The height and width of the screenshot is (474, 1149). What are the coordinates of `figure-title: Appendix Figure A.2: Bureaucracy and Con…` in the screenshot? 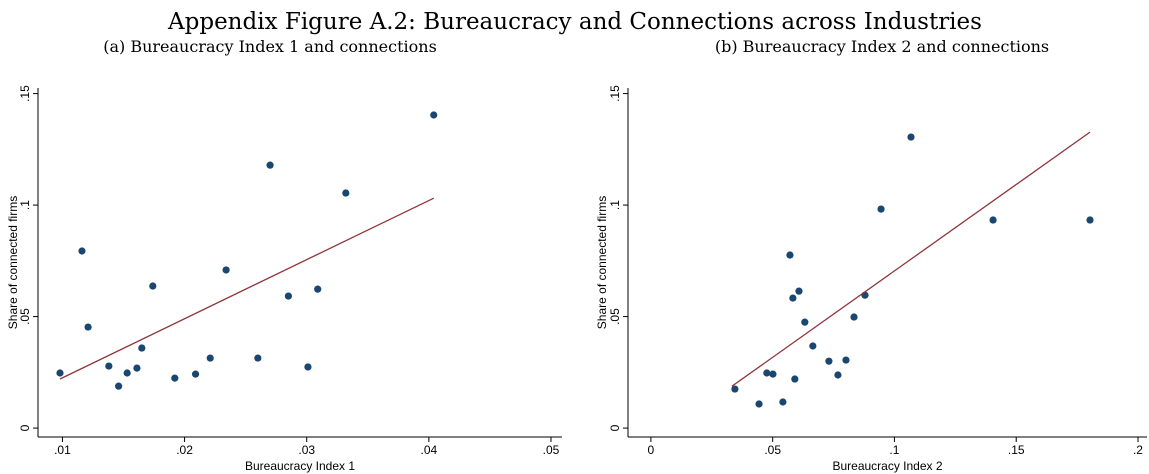 It's located at (574, 22).